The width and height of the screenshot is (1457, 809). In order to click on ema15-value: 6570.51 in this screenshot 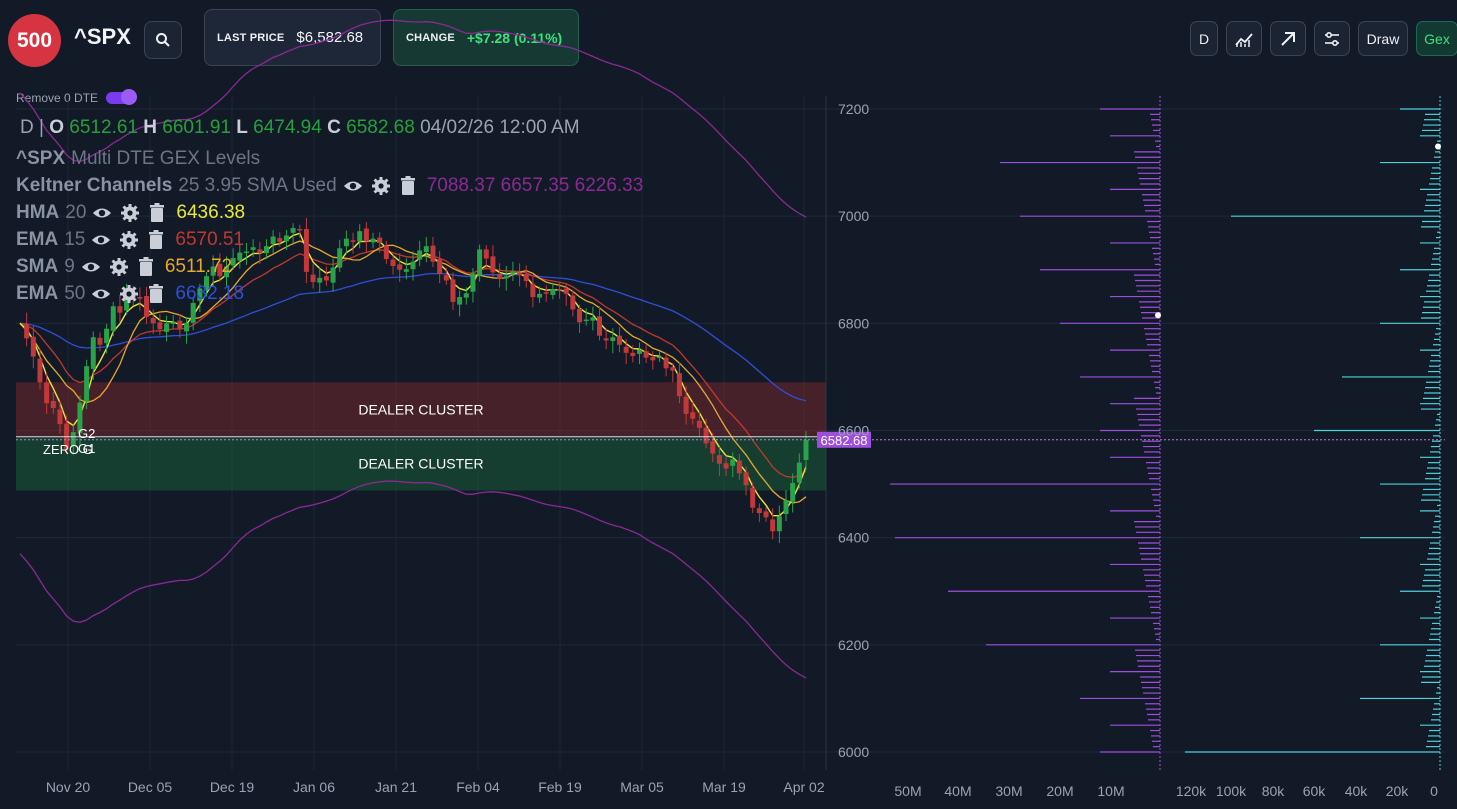, I will do `click(210, 239)`.